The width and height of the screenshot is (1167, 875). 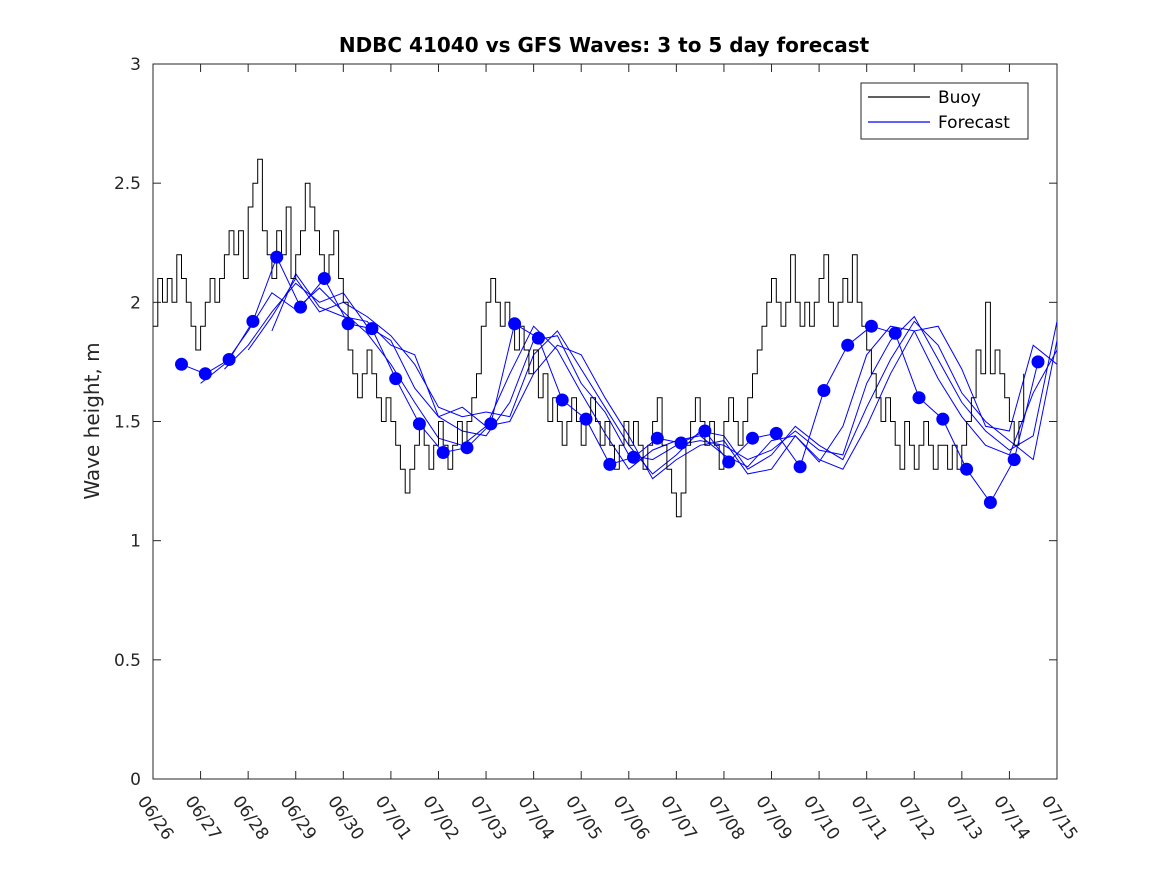 I want to click on y-tick-label: 2, so click(x=135, y=303).